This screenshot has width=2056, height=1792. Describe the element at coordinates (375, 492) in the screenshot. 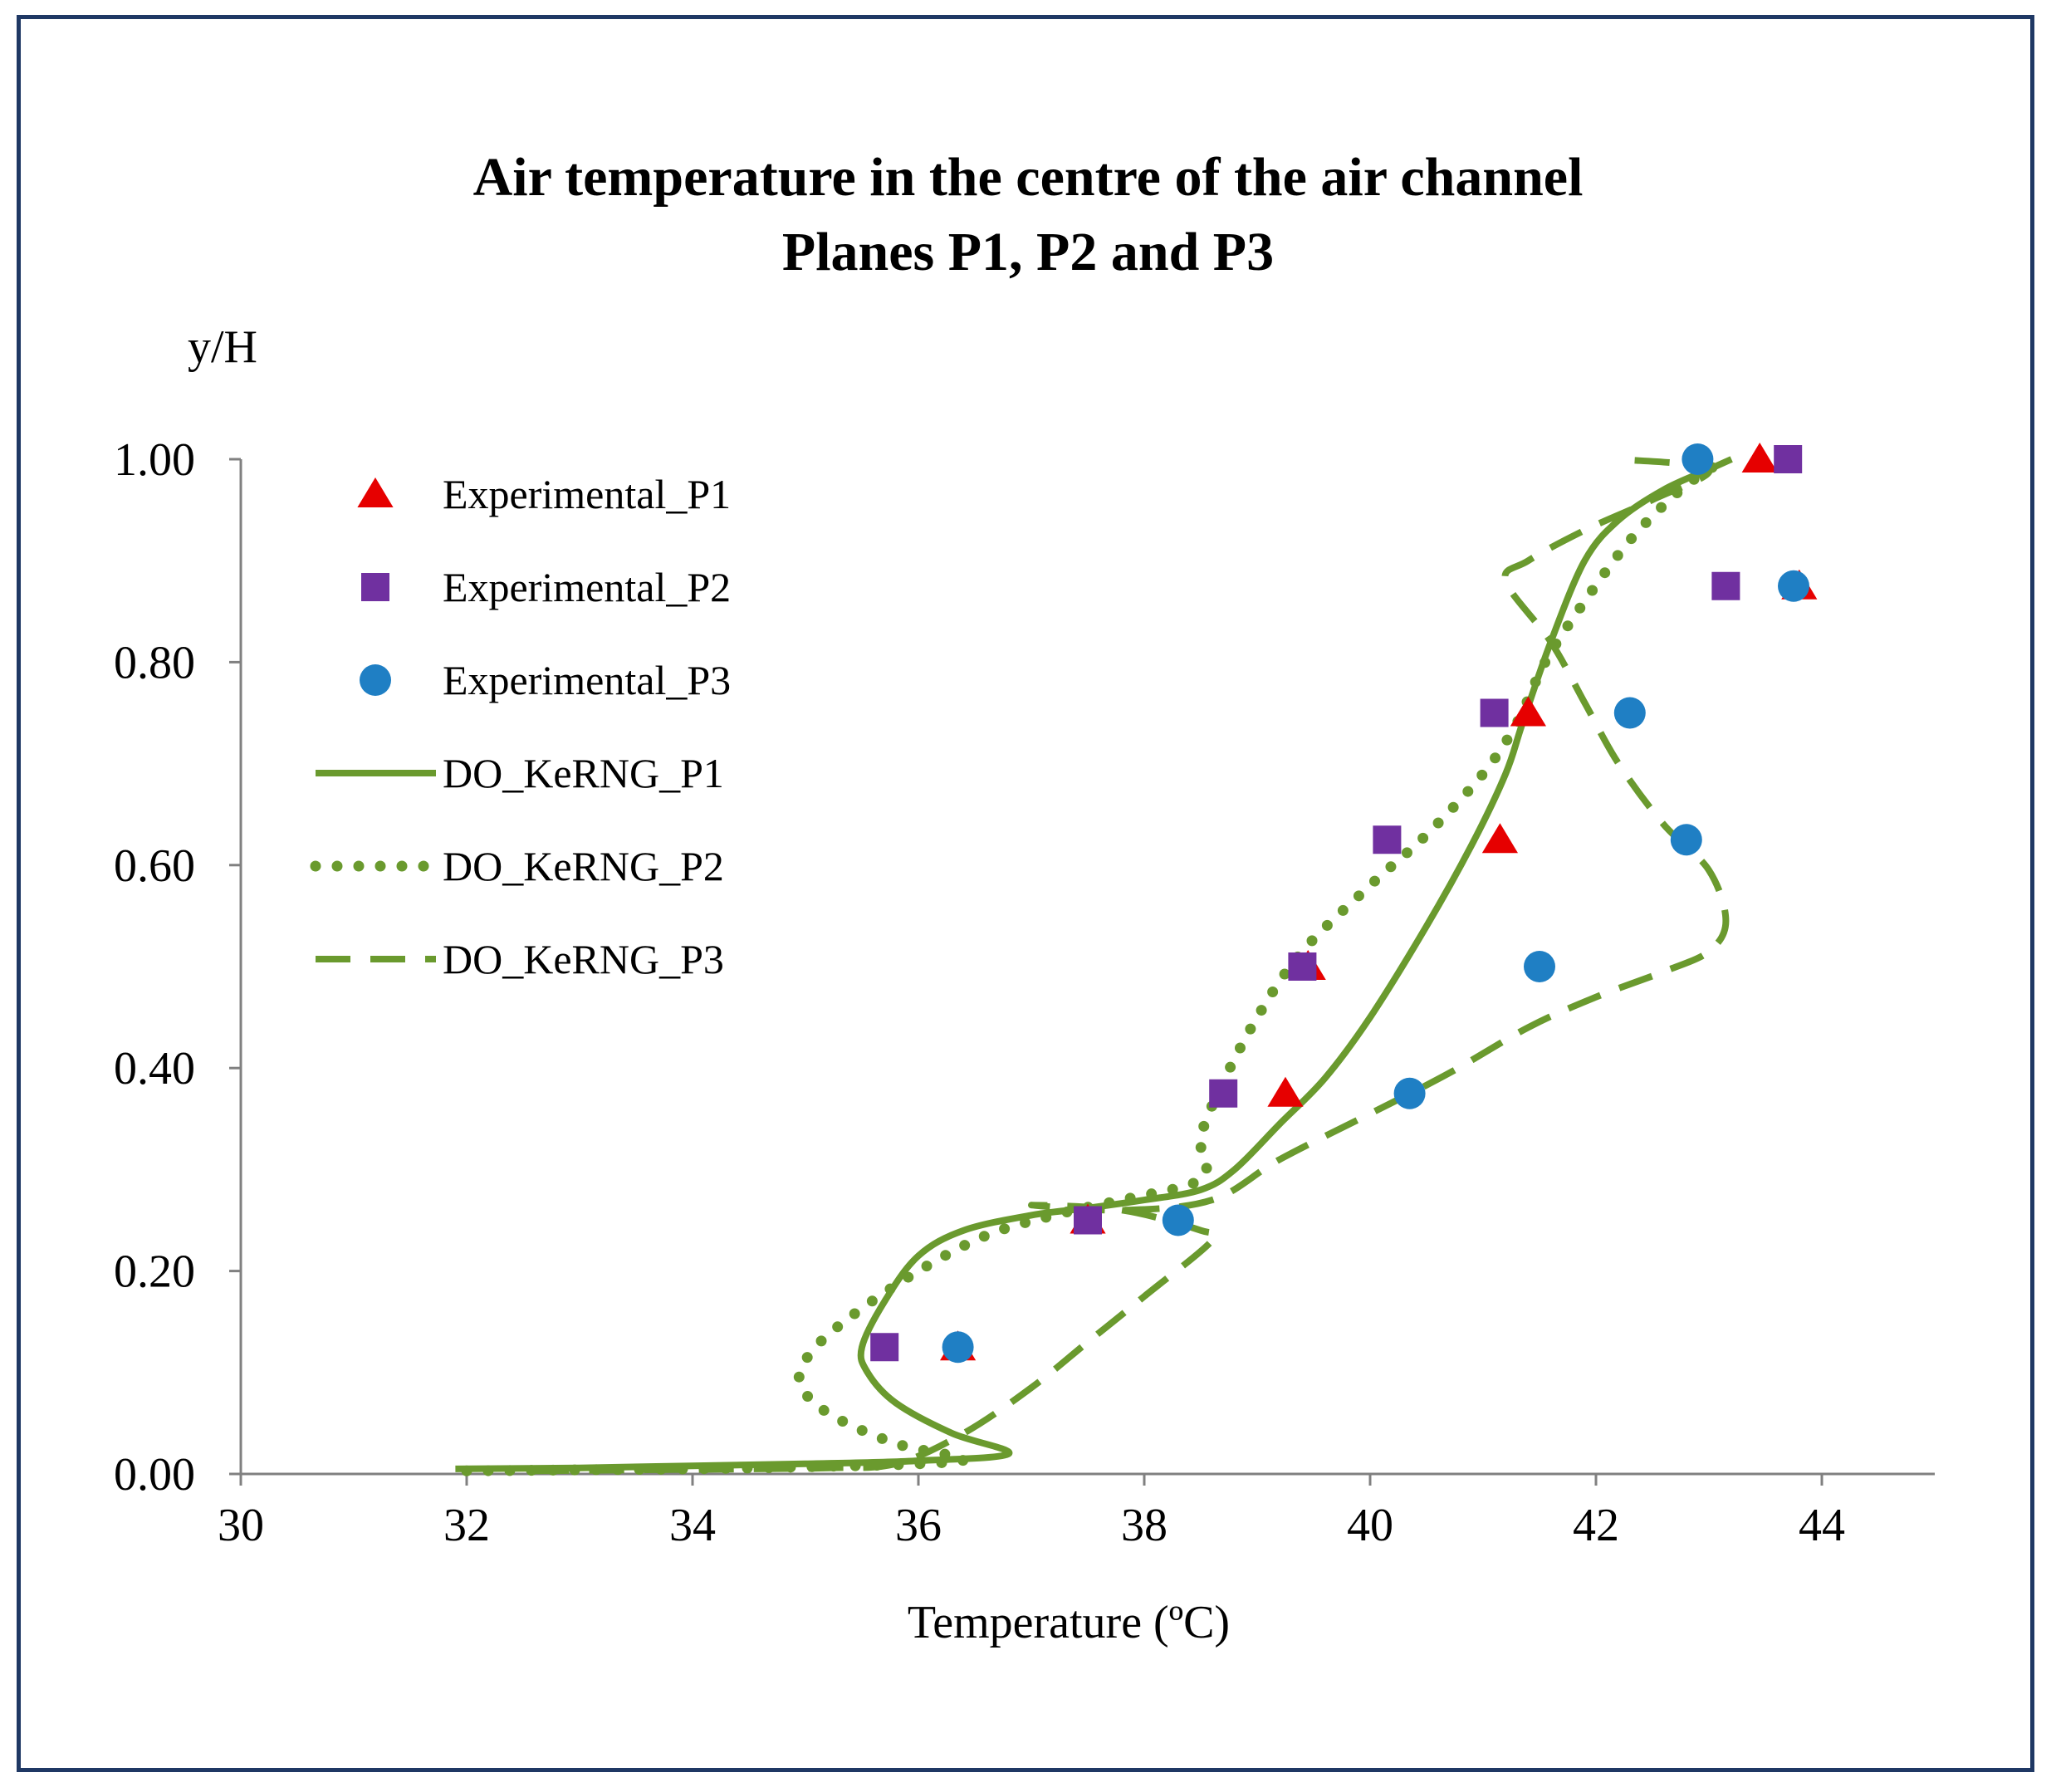

I see `legend-swatch-Experimental_P1` at that location.